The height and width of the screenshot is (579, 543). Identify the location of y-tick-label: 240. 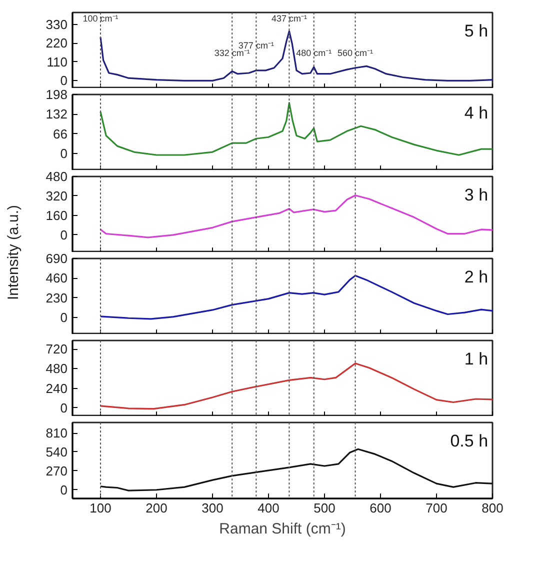
(57, 388).